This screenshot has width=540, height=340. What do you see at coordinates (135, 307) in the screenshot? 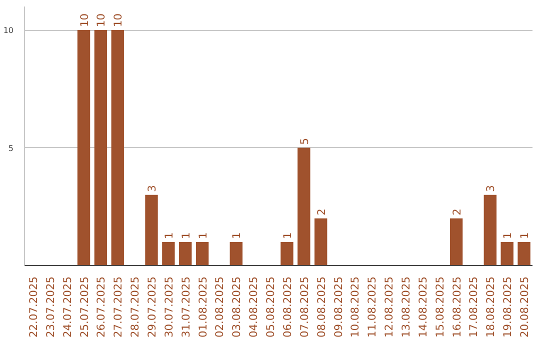
I see `x-tick-label: 28.07.2025` at bounding box center [135, 307].